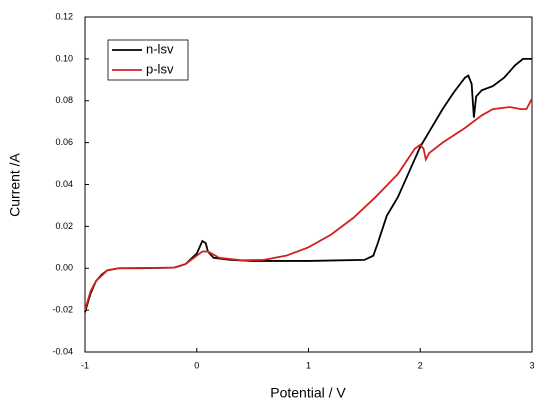 The image size is (550, 409). I want to click on legend-label: n-lsv, so click(160, 48).